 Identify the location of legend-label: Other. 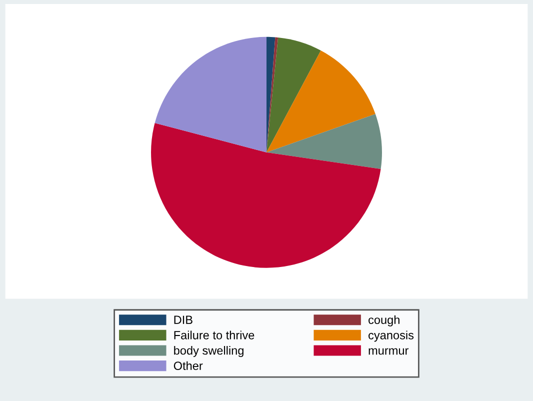
(188, 365).